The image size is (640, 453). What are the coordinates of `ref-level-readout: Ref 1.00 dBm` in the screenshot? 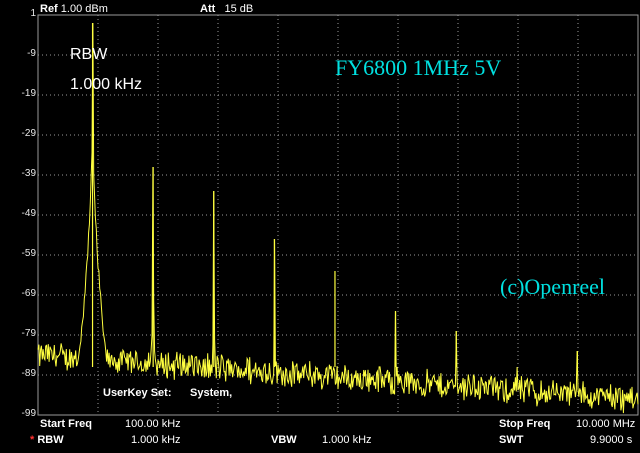 It's located at (74, 9).